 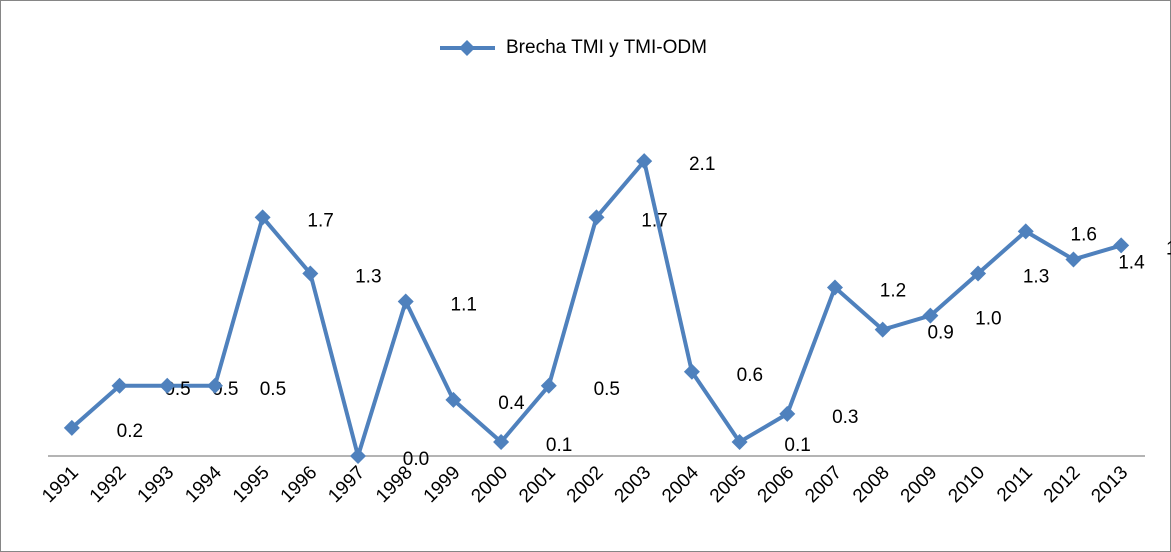 What do you see at coordinates (1168, 248) in the screenshot?
I see `data-label: 1.5` at bounding box center [1168, 248].